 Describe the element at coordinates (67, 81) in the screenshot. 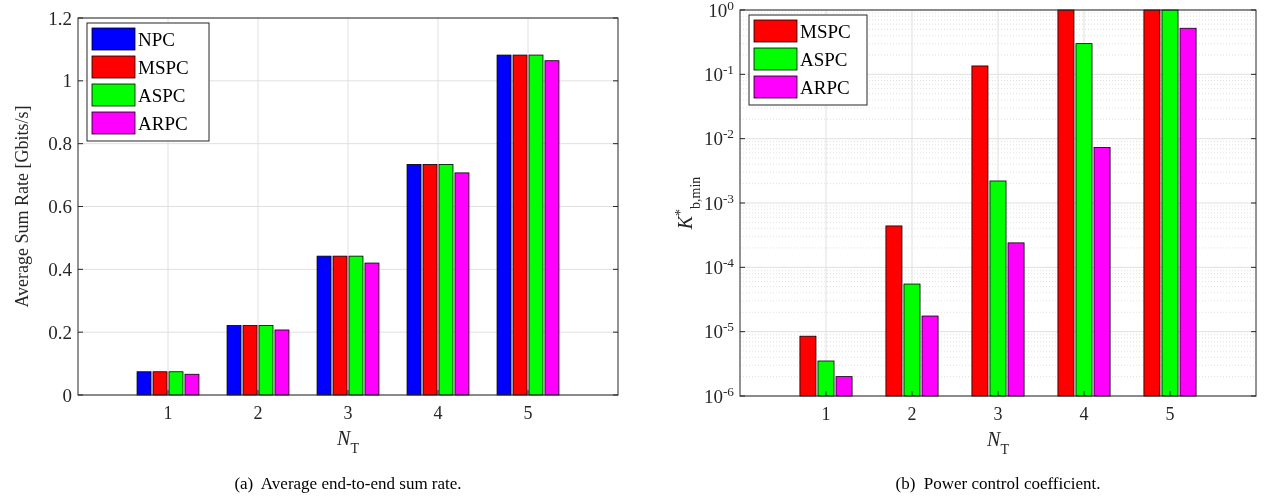

I see `y-tick-label: 1` at that location.